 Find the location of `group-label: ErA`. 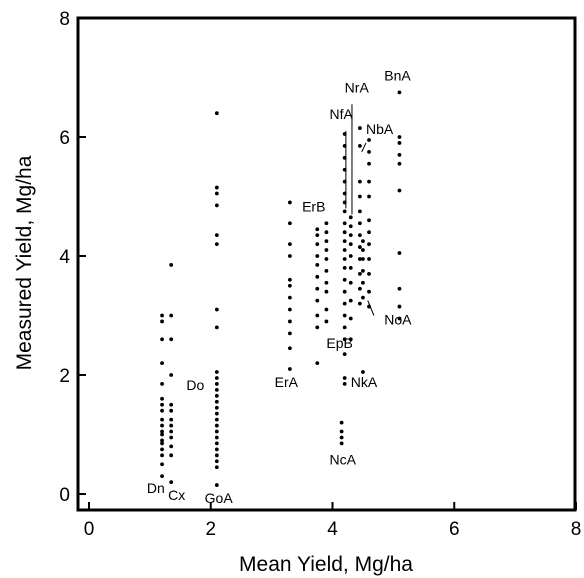

group-label: ErA is located at coordinates (287, 382).